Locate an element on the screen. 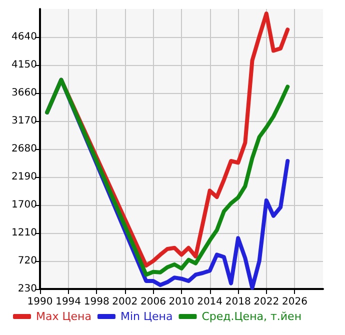 This screenshot has width=345, height=335. y-tick-label: 3170 is located at coordinates (24, 121).